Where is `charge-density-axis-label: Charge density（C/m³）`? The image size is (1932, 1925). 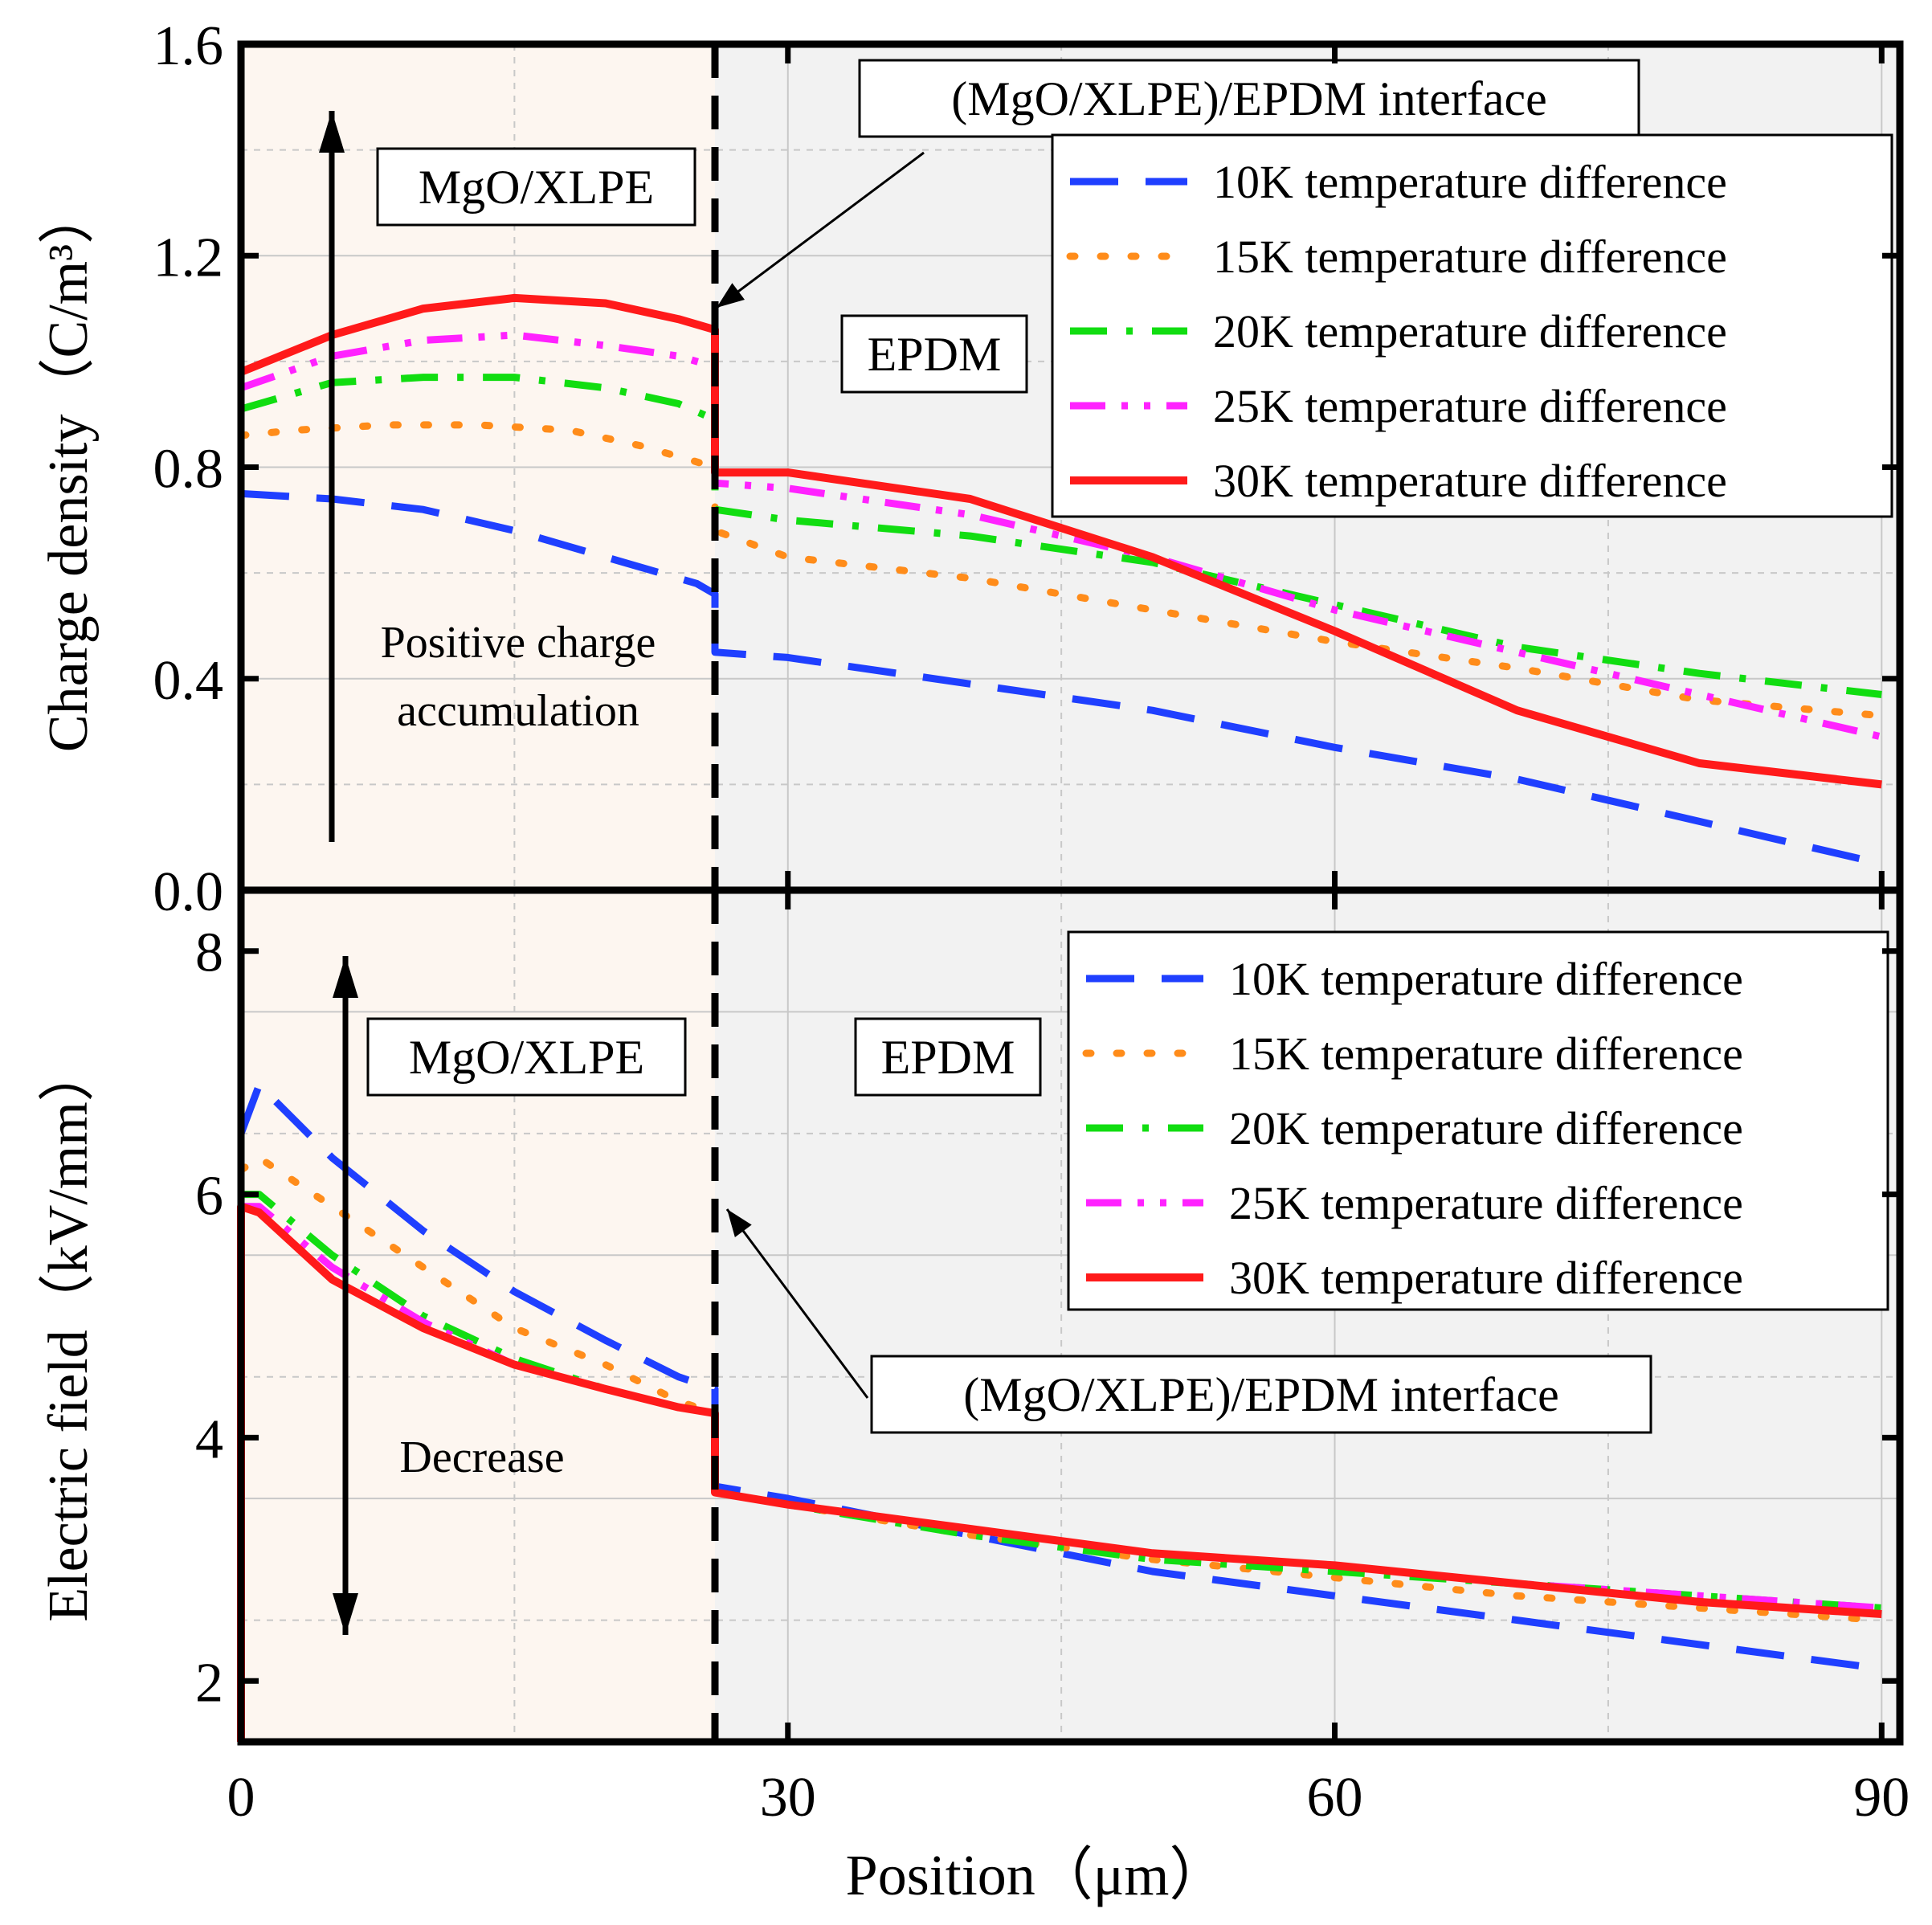
charge-density-axis-label: Charge density（C/m³） is located at coordinates (69, 470).